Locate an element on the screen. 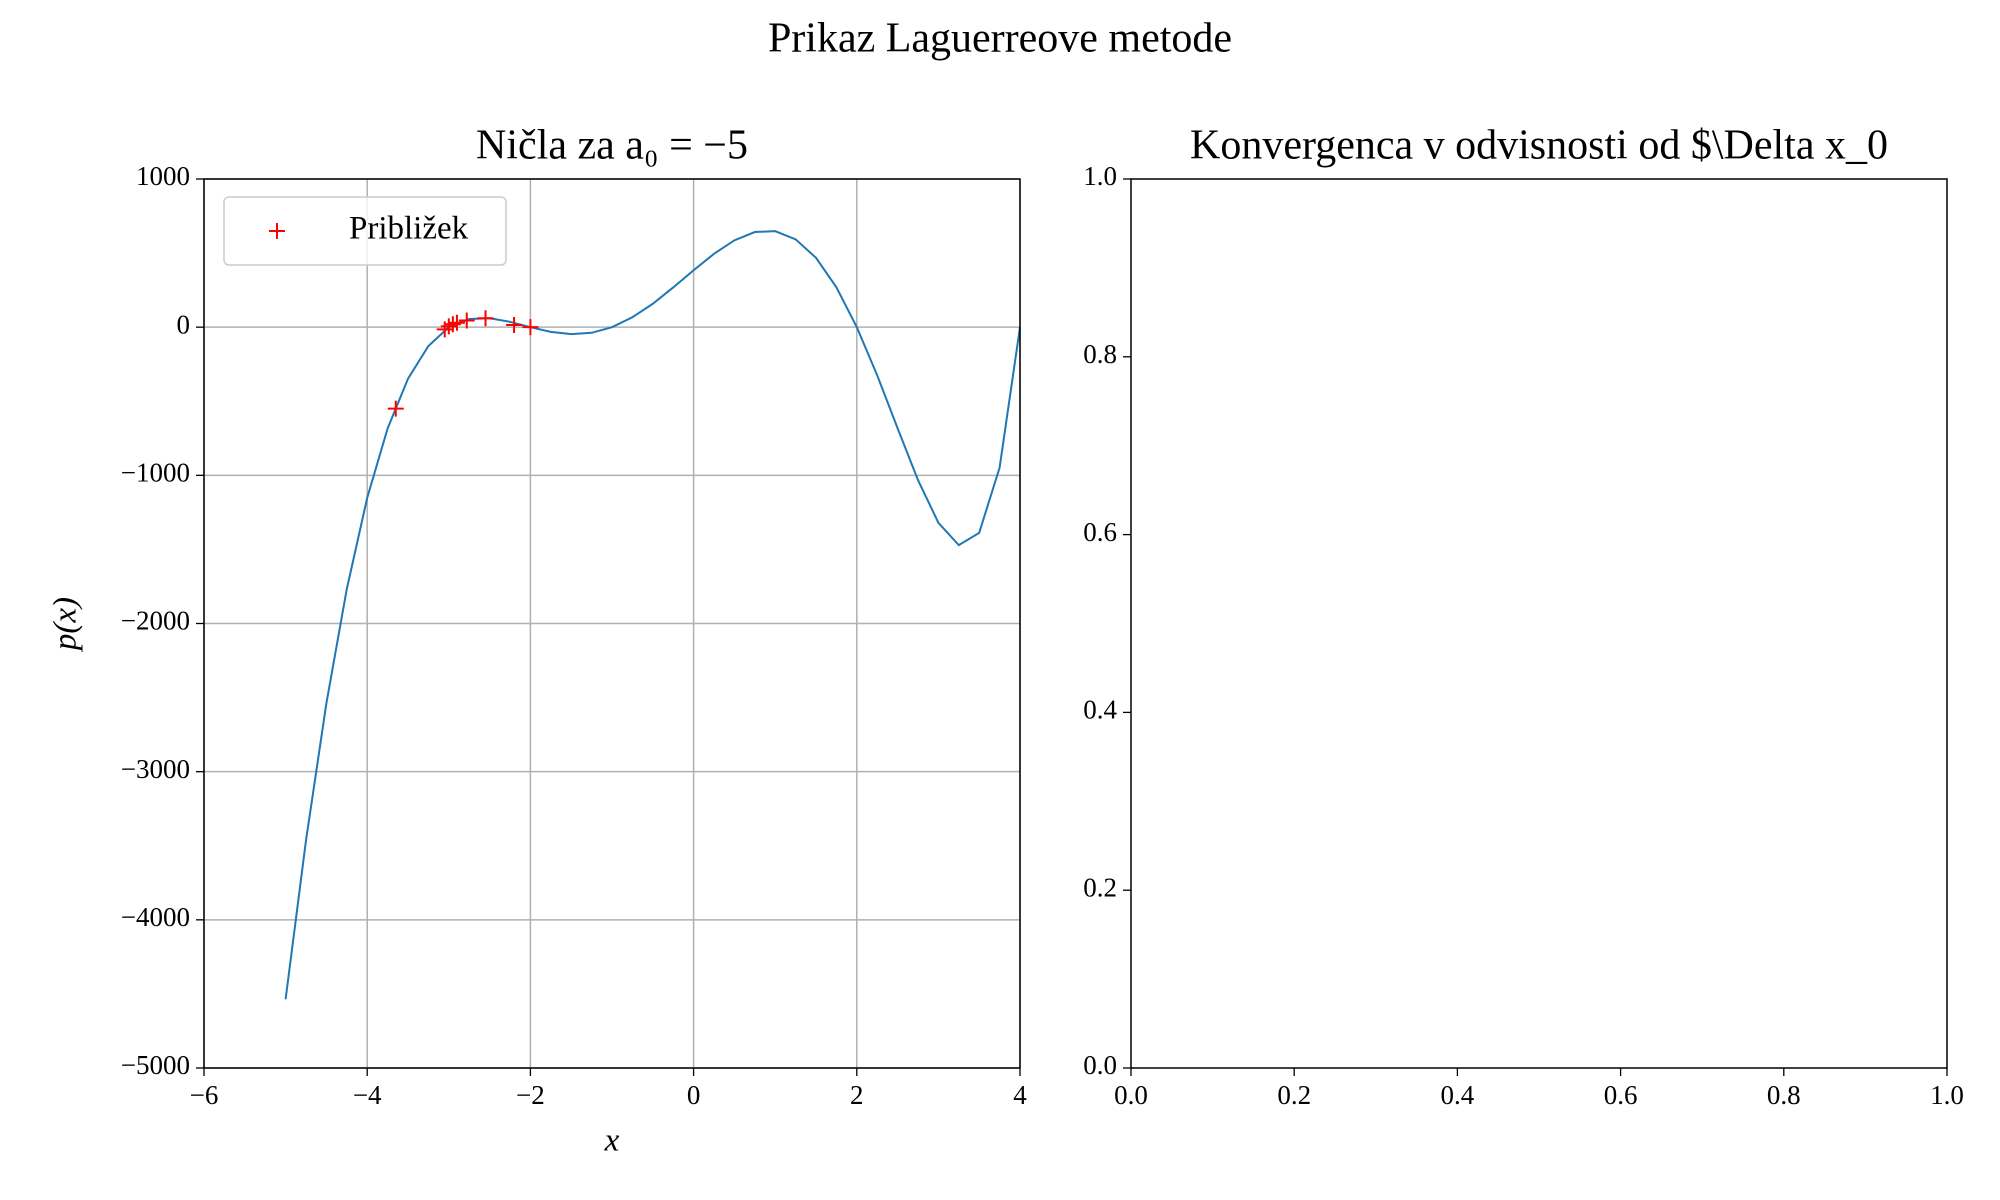 The width and height of the screenshot is (2000, 1200). legend-box is located at coordinates (365, 231).